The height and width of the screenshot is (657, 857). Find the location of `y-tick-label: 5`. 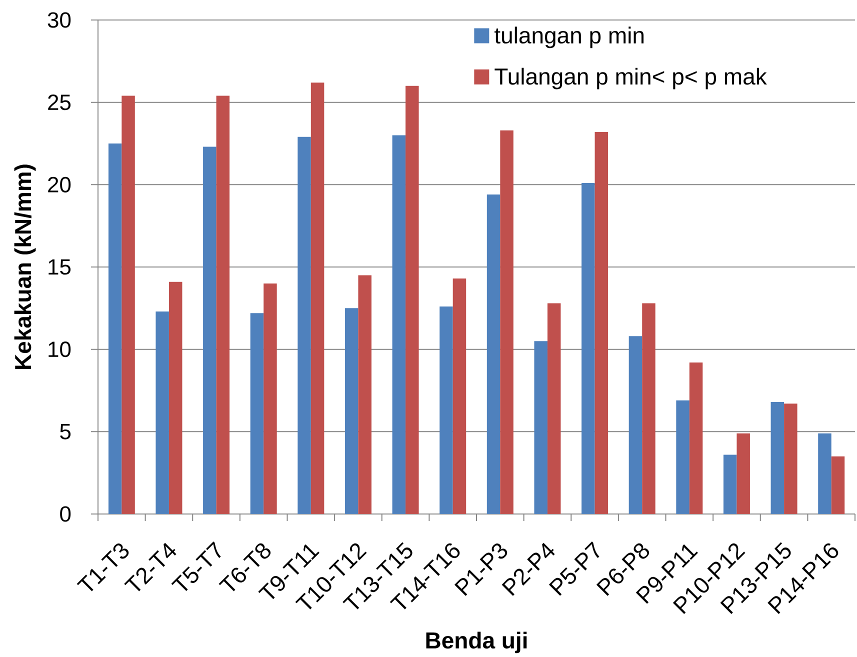

y-tick-label: 5 is located at coordinates (65, 432).